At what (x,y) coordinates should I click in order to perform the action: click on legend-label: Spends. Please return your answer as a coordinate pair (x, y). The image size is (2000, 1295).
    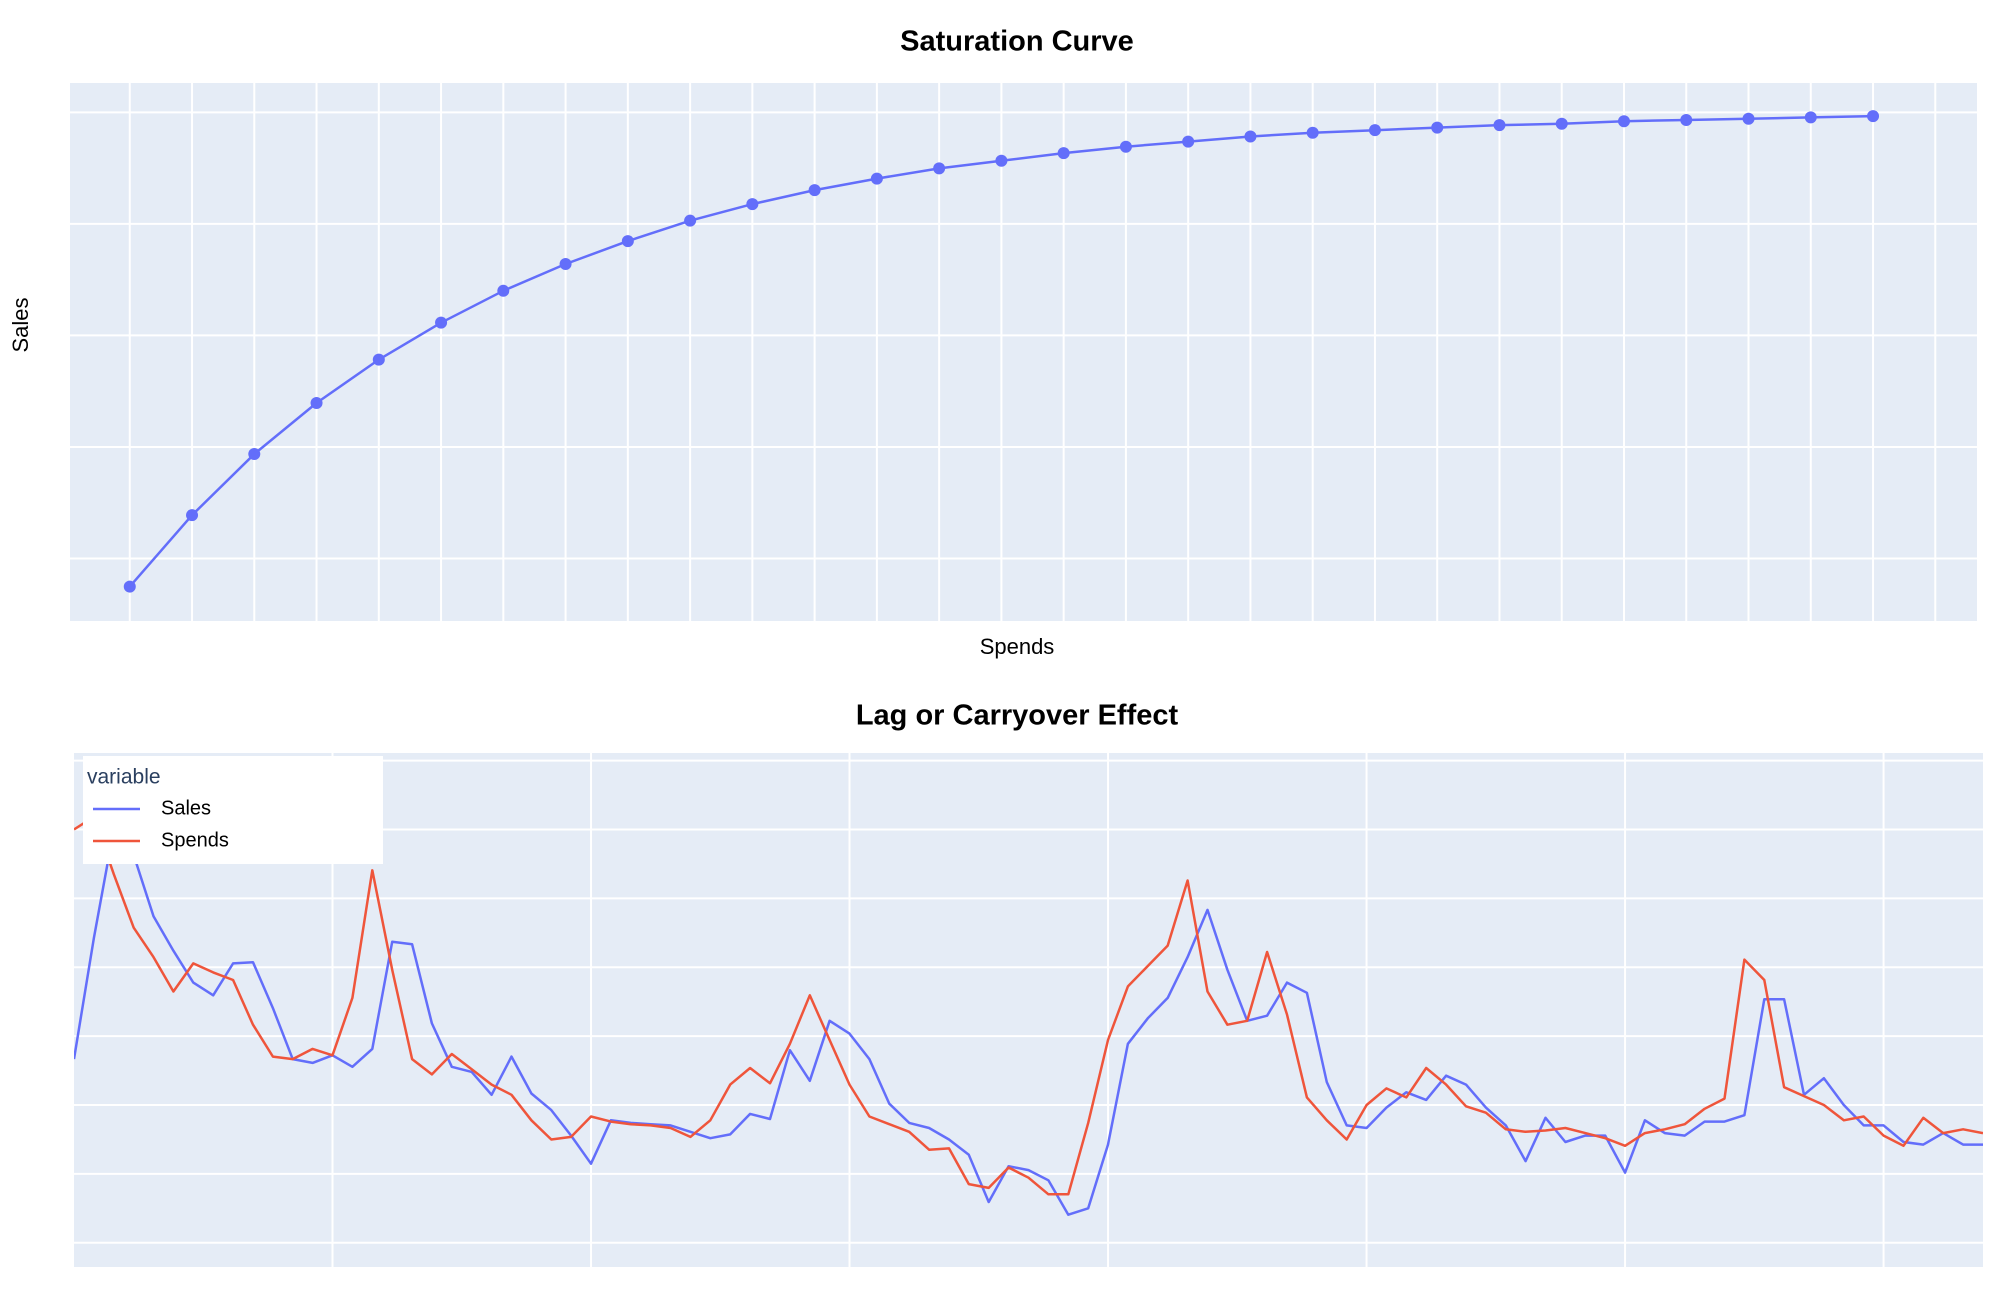
    Looking at the image, I should click on (195, 840).